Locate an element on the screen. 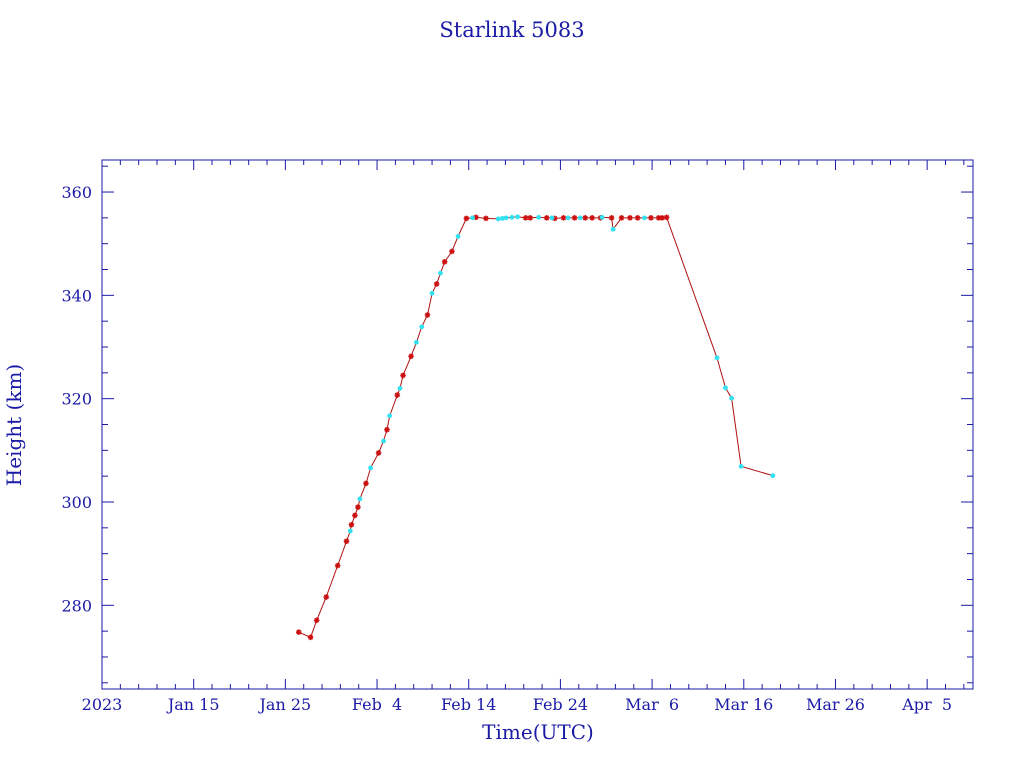  x-tick-label: 2023 is located at coordinates (102, 704).